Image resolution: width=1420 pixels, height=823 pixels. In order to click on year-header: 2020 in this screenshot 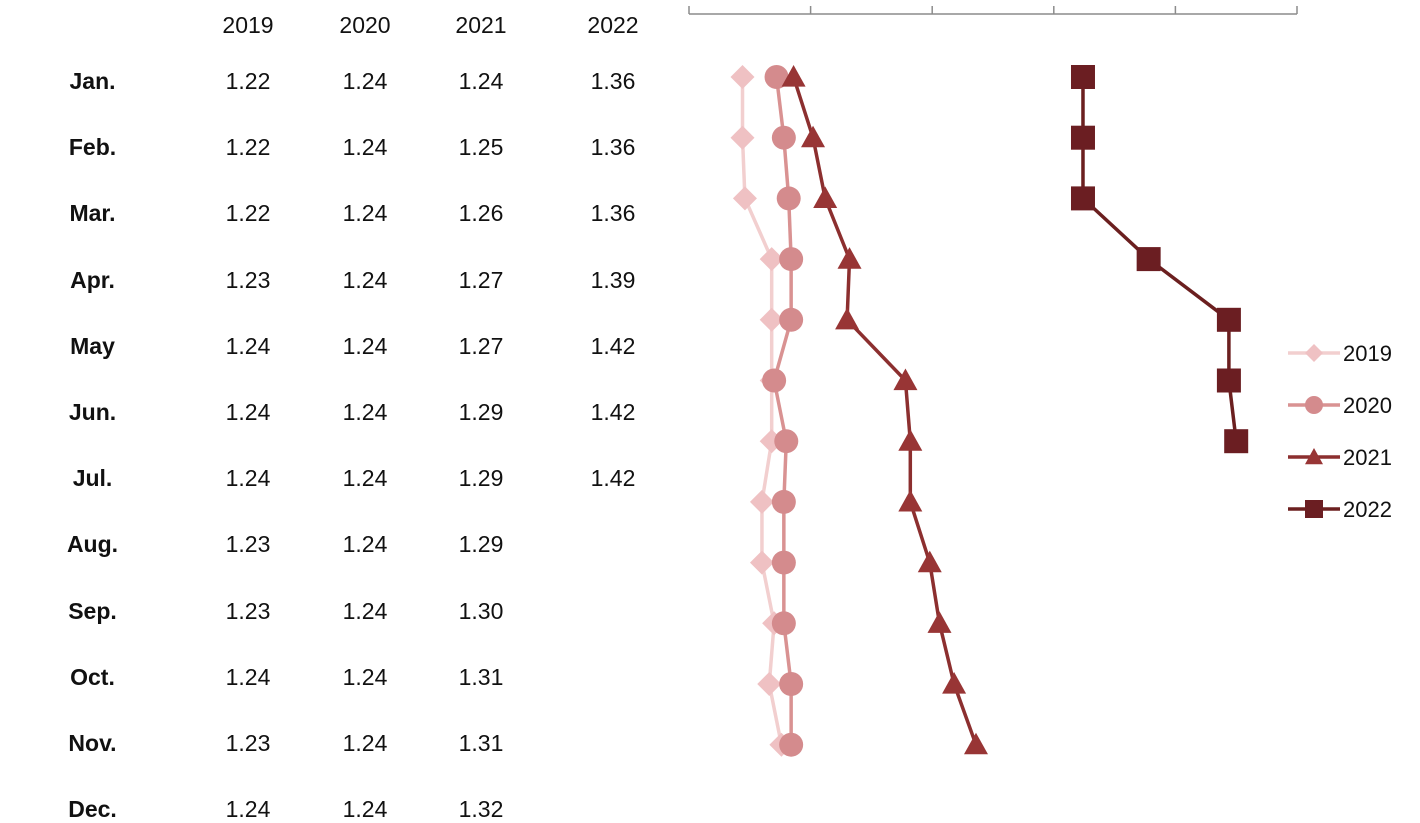, I will do `click(365, 25)`.